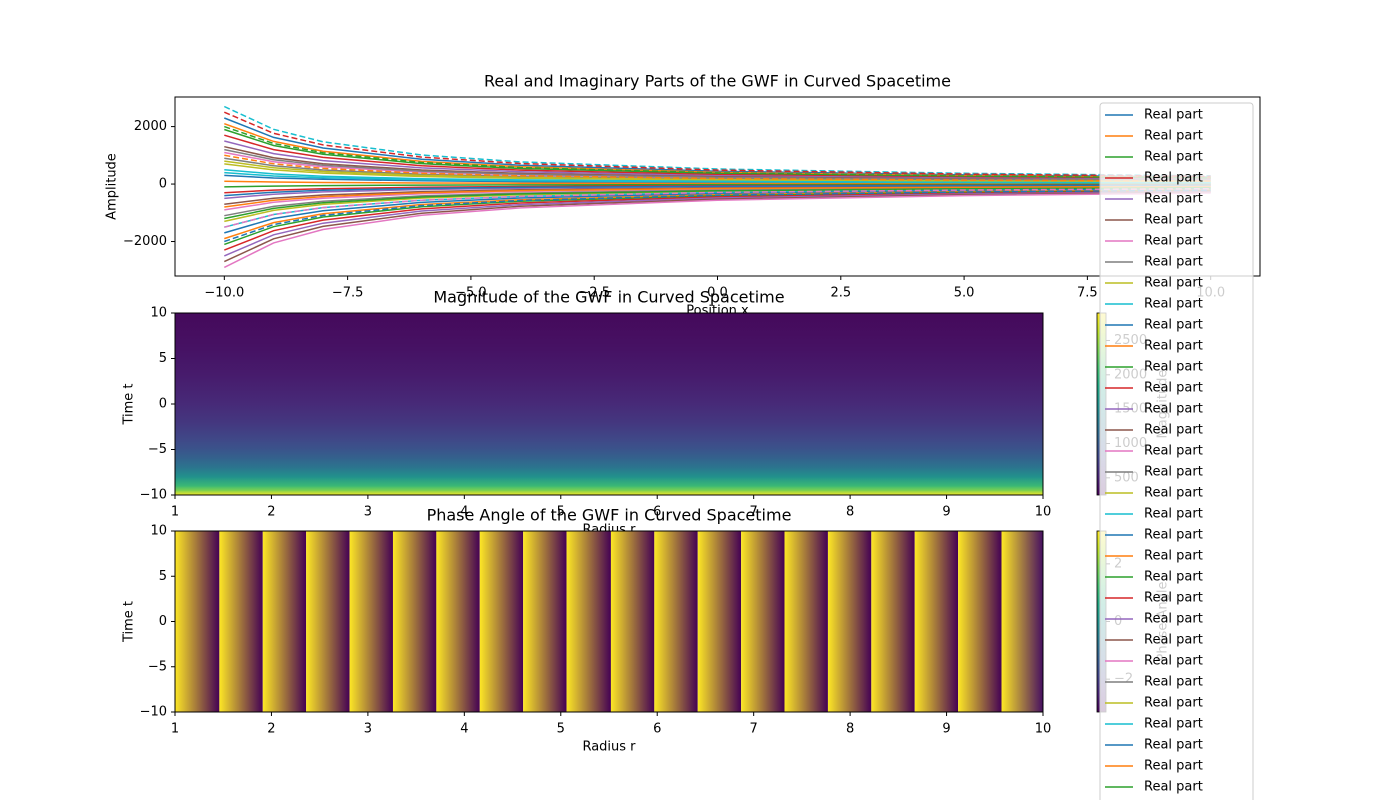  Describe the element at coordinates (964, 293) in the screenshot. I see `x-tick-label: 5.0` at that location.